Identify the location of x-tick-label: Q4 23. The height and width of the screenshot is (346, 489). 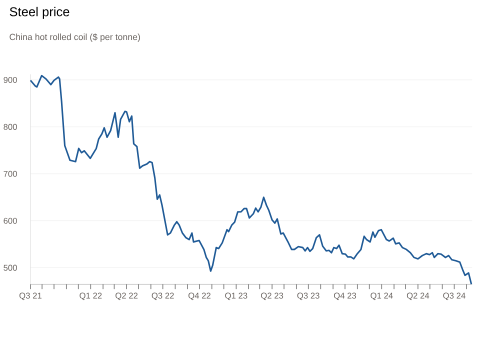
(345, 296).